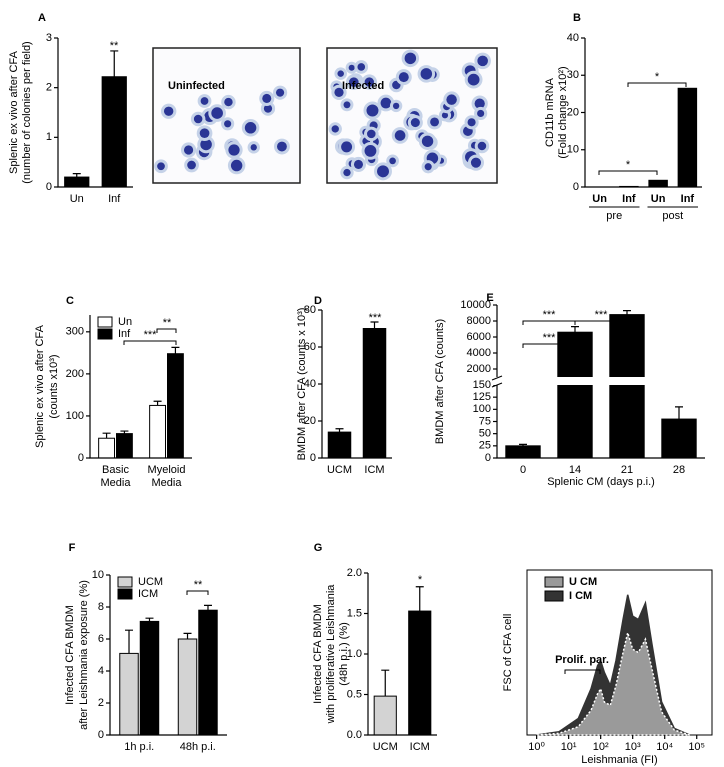 The image size is (724, 767). Describe the element at coordinates (479, 369) in the screenshot. I see `y-tick-label: 2000` at that location.